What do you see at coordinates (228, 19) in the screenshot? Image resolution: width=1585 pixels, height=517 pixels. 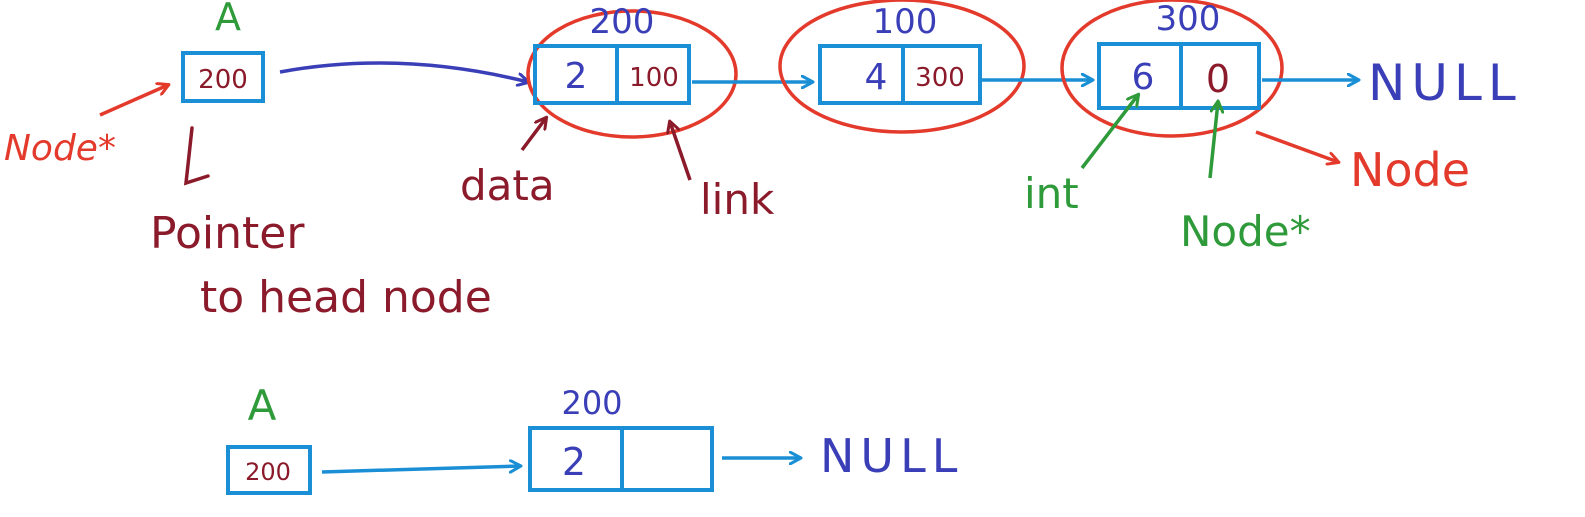 I see `top-pointer-name: A` at bounding box center [228, 19].